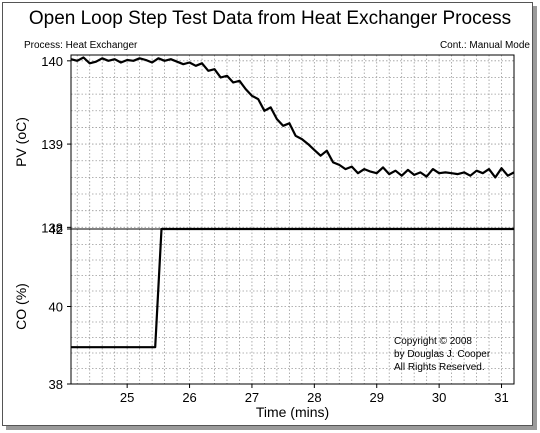  I want to click on copyright-annotation-line: All Rights Reserved., so click(439, 367).